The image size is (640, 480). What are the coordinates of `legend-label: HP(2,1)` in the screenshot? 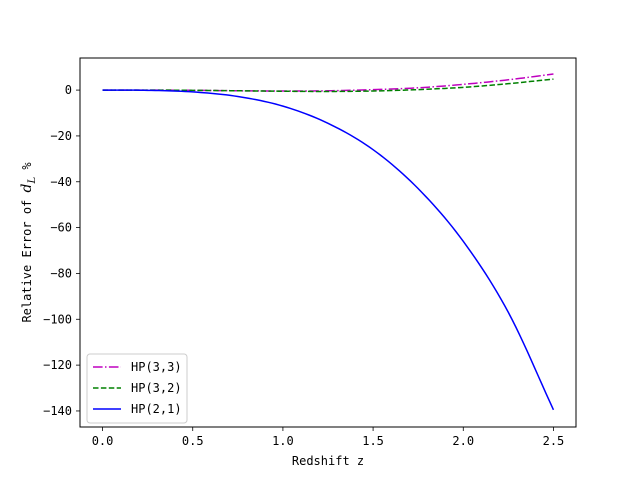 It's located at (156, 409).